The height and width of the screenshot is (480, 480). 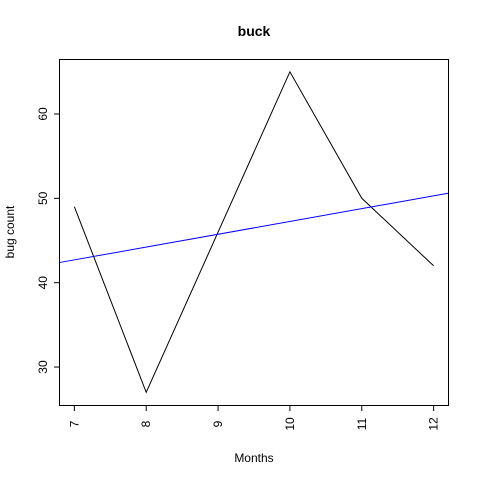 I want to click on y-tick-label: 40, so click(x=43, y=283).